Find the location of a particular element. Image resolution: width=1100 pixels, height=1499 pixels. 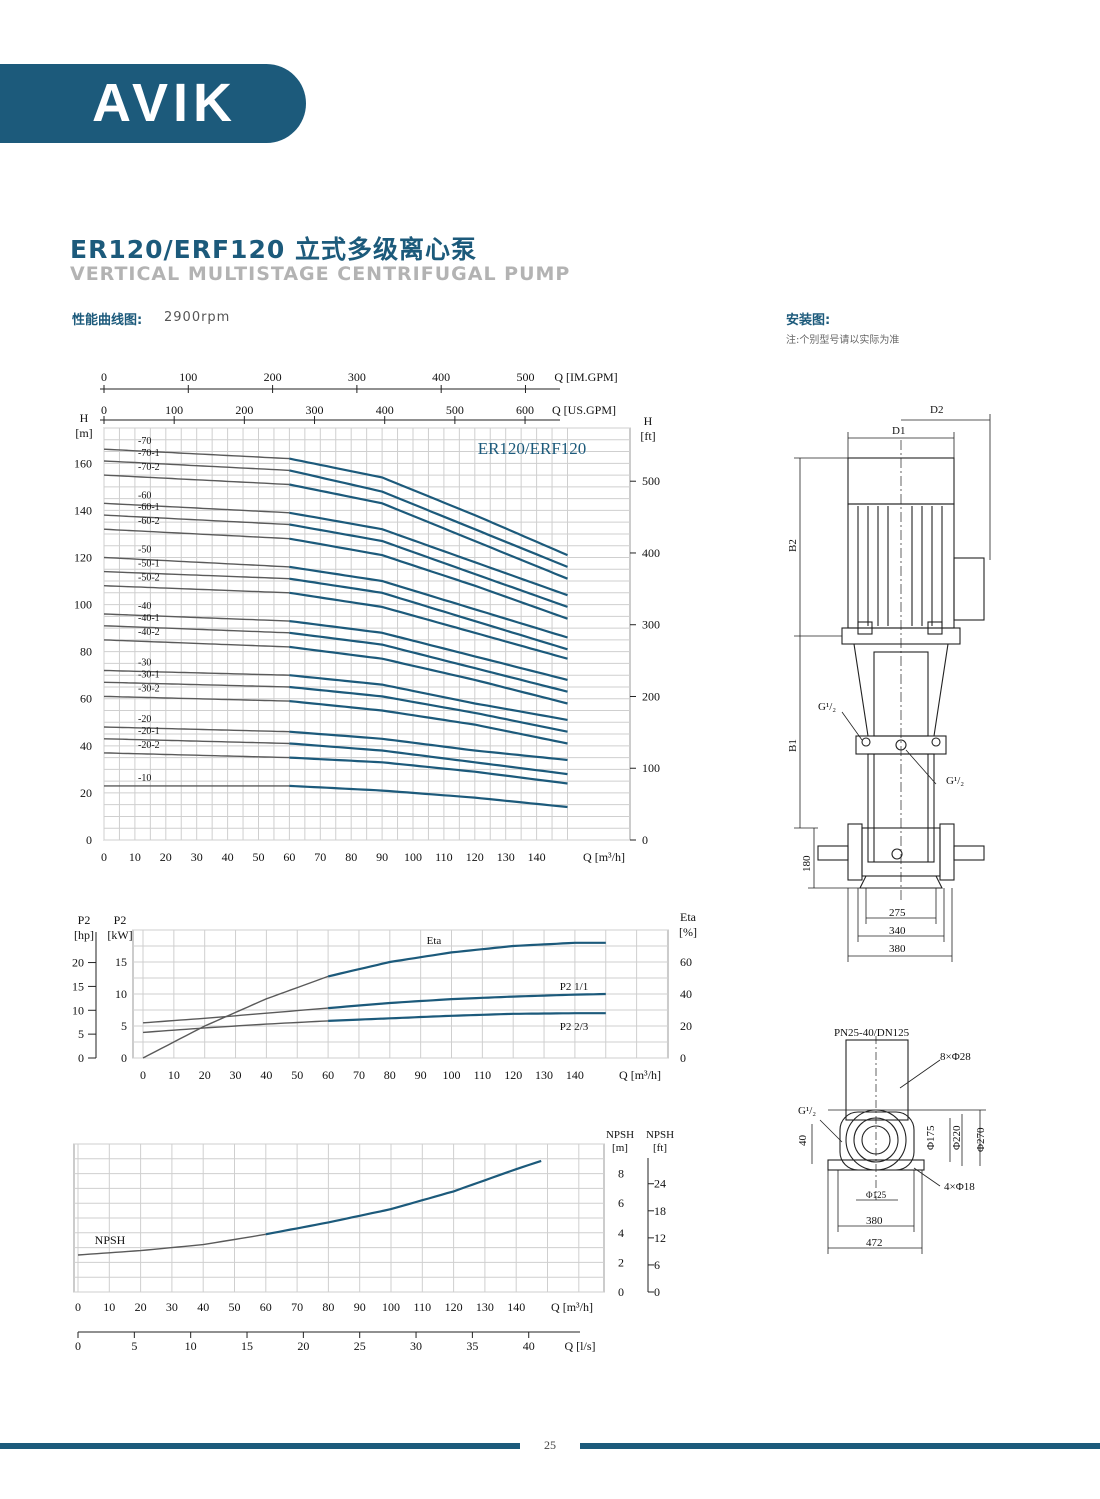

head-y-tick: 140 is located at coordinates (83, 510).